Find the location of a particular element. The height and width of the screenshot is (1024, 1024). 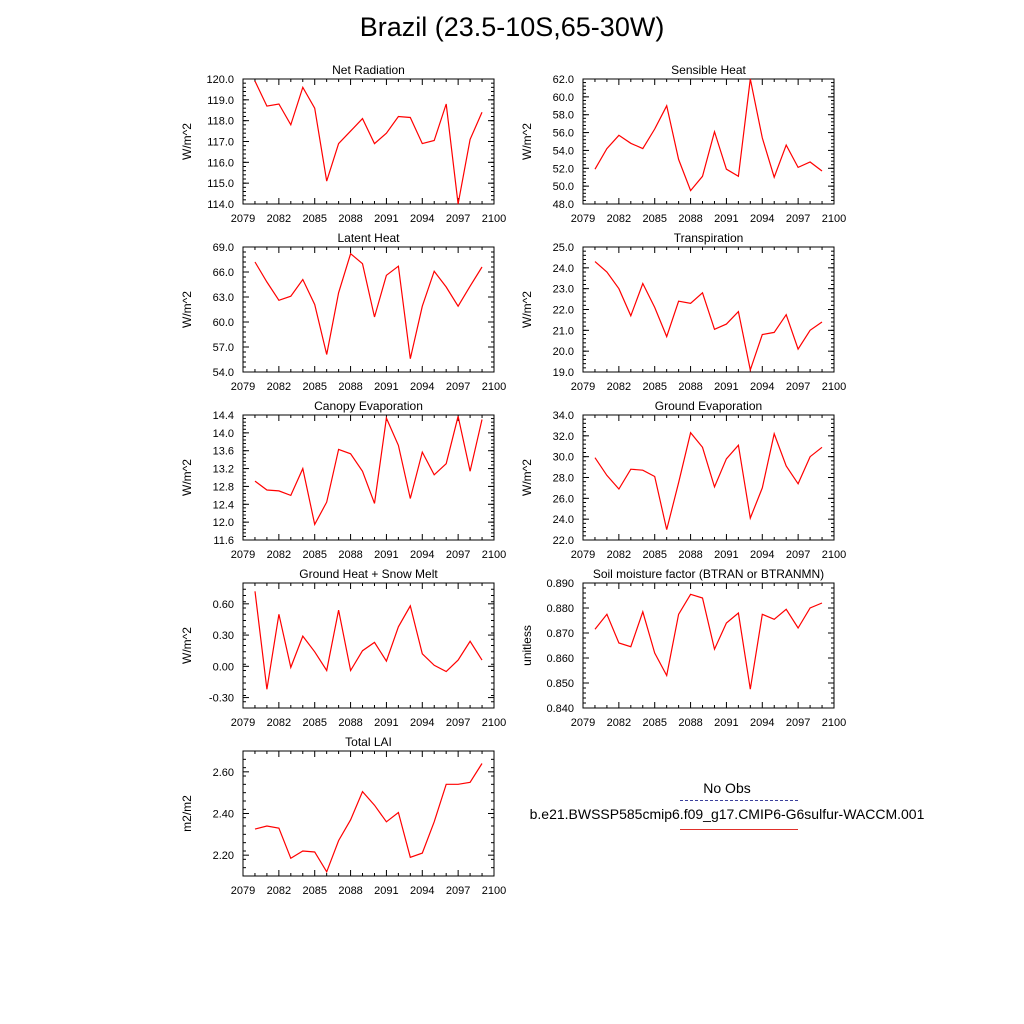

y-tick-label: 115.0 is located at coordinates (220, 184).